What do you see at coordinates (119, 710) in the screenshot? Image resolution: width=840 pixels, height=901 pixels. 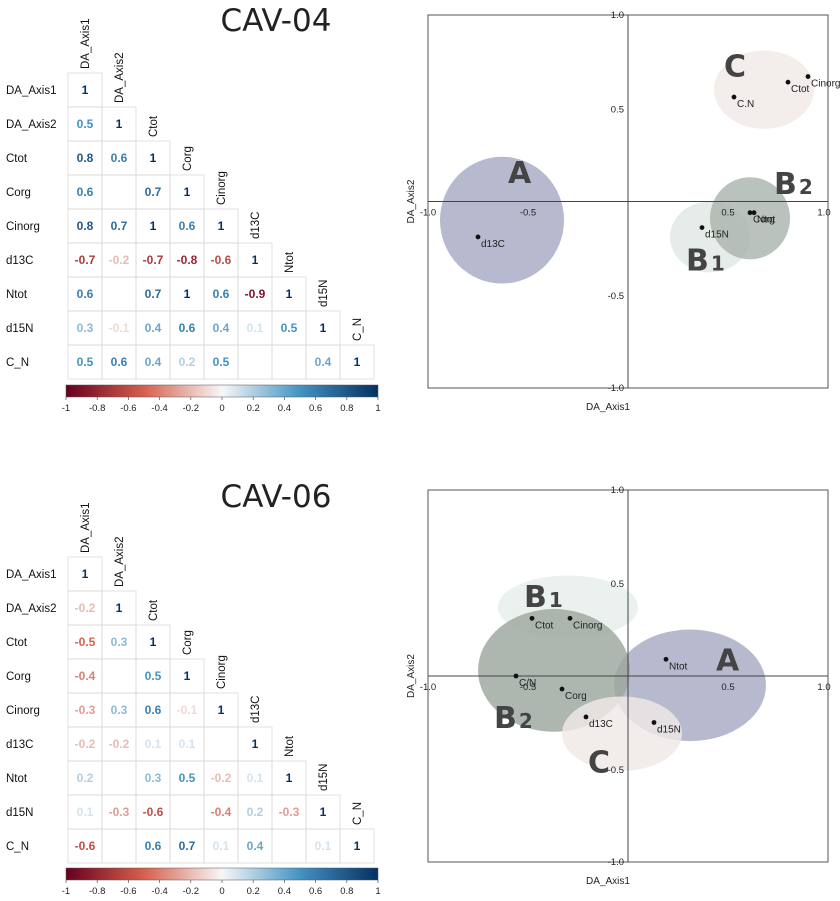 I see `corr-value: 0.3` at bounding box center [119, 710].